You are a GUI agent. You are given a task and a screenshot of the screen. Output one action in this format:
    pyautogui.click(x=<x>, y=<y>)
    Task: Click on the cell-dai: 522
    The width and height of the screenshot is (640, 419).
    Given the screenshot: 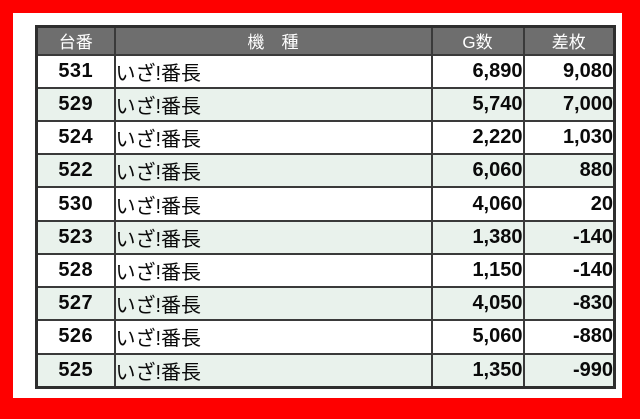 What is the action you would take?
    pyautogui.click(x=75, y=171)
    